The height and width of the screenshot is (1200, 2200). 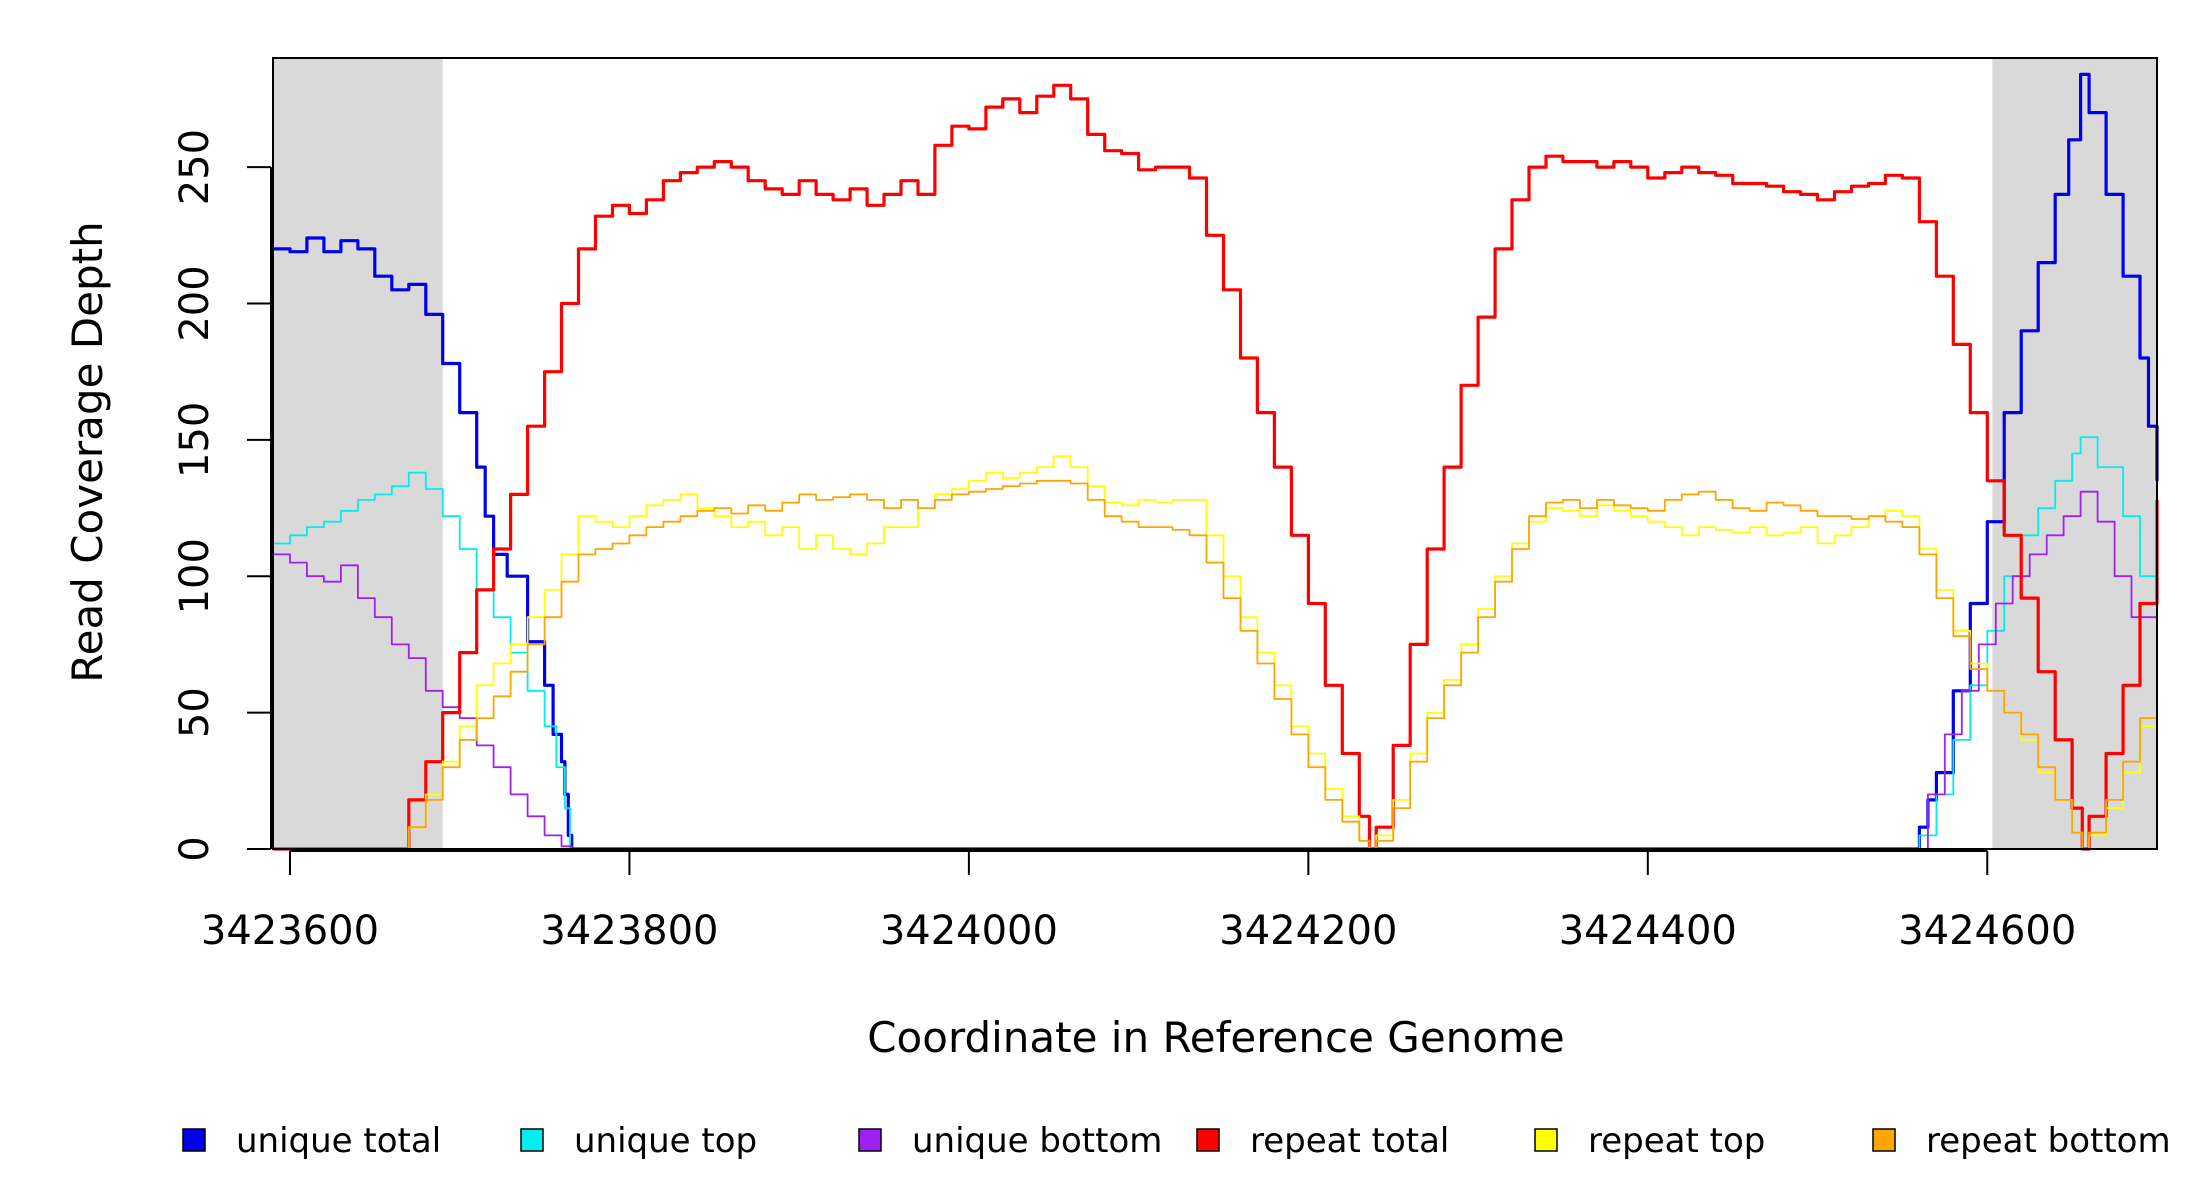 What do you see at coordinates (338, 1141) in the screenshot?
I see `legend-label: unique total` at bounding box center [338, 1141].